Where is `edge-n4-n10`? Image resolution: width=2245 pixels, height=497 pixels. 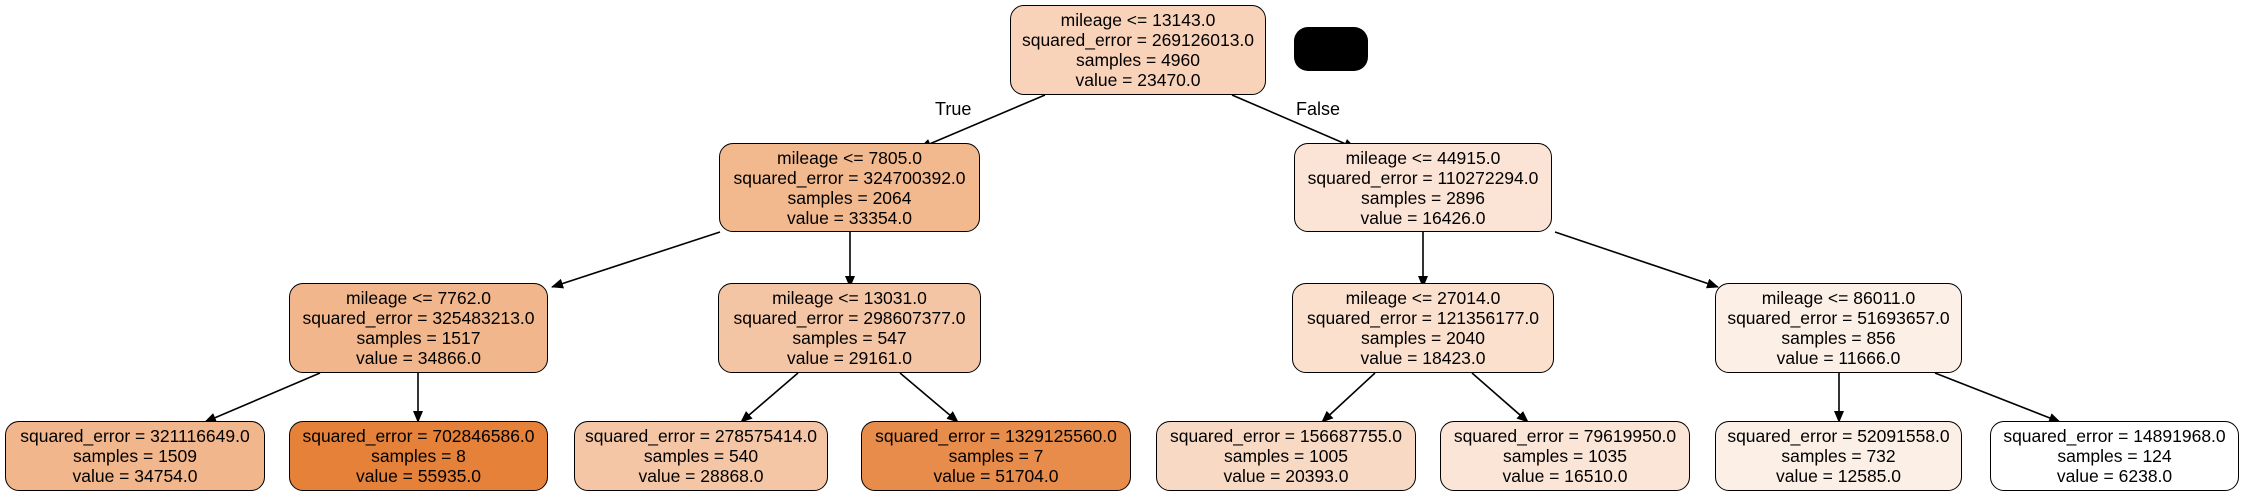
edge-n4-n10 is located at coordinates (929, 397).